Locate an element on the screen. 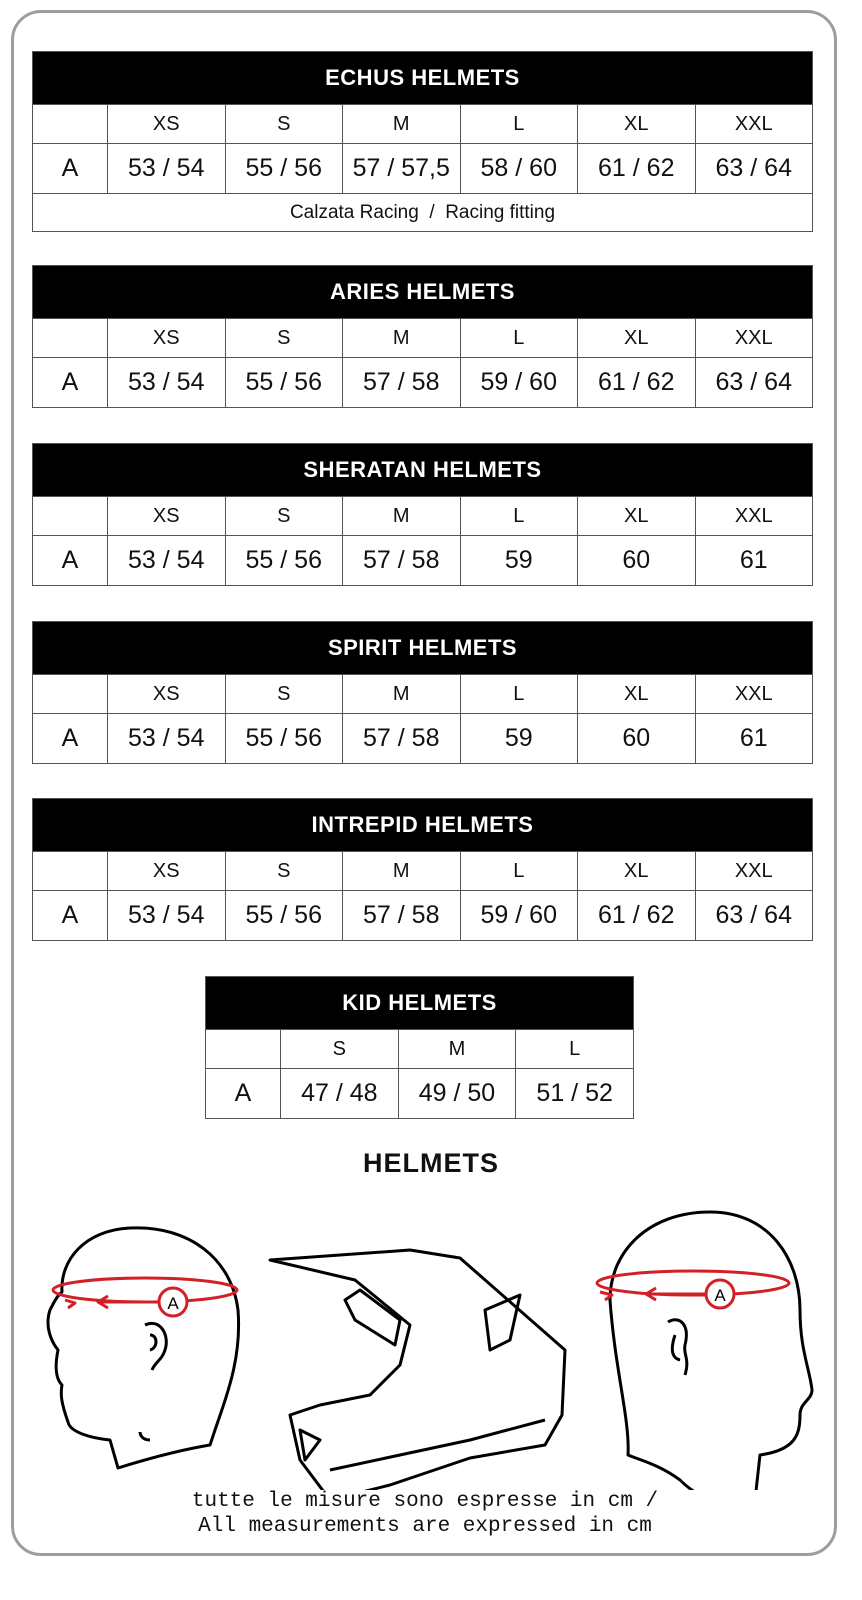  measurement-cell: 58 / 60 is located at coordinates (518, 168).